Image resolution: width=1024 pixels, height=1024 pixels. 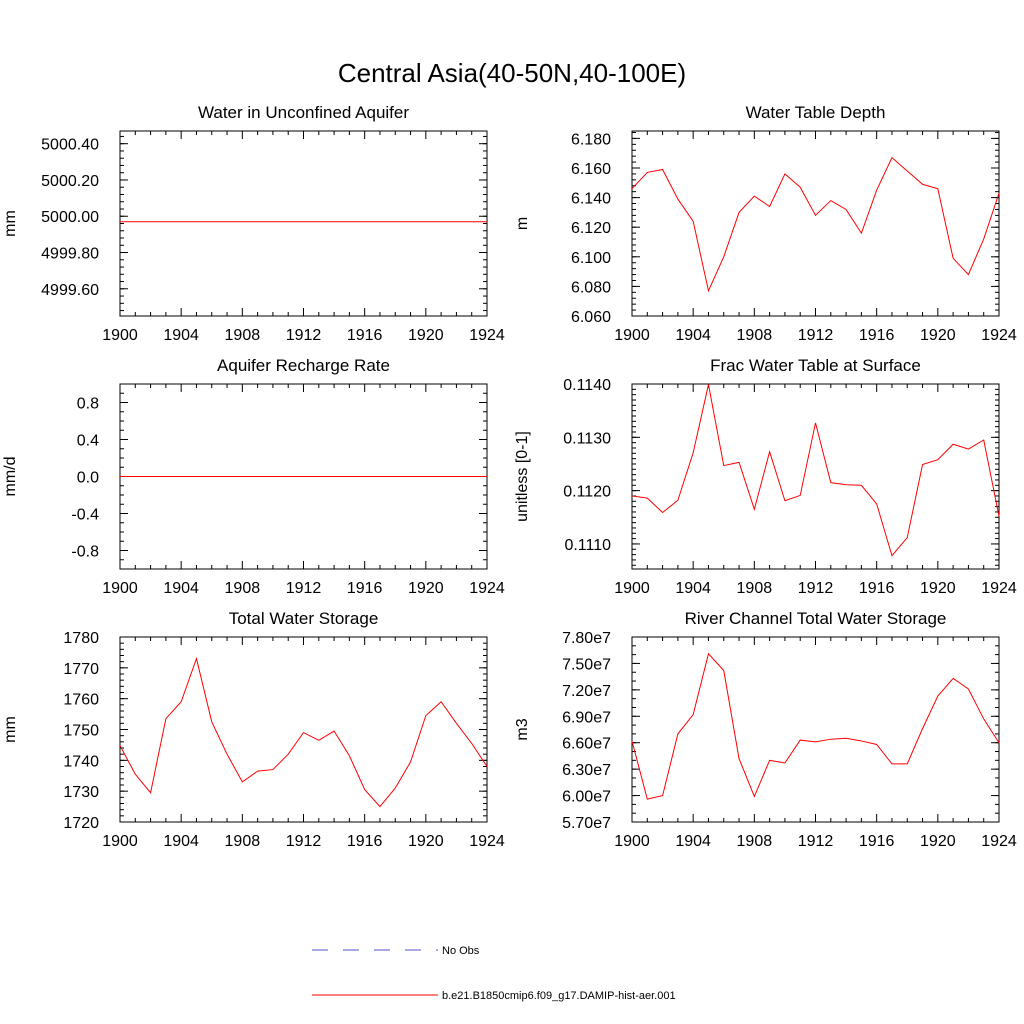 What do you see at coordinates (303, 112) in the screenshot?
I see `panel-title: Water in Unconfined Aquifer` at bounding box center [303, 112].